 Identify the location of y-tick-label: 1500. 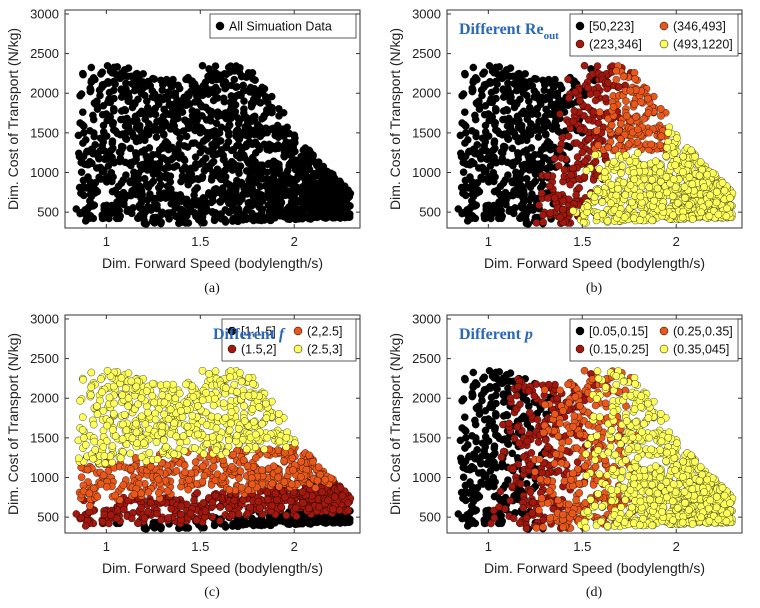
(426, 132).